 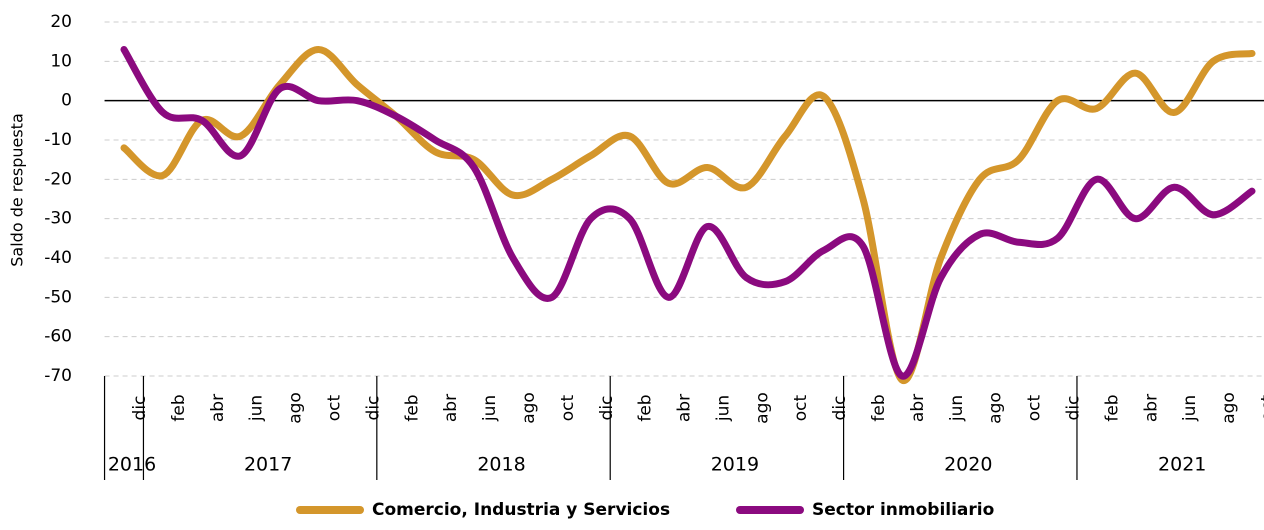 What do you see at coordinates (903, 510) in the screenshot?
I see `legend-label: Sector inmobiliario` at bounding box center [903, 510].